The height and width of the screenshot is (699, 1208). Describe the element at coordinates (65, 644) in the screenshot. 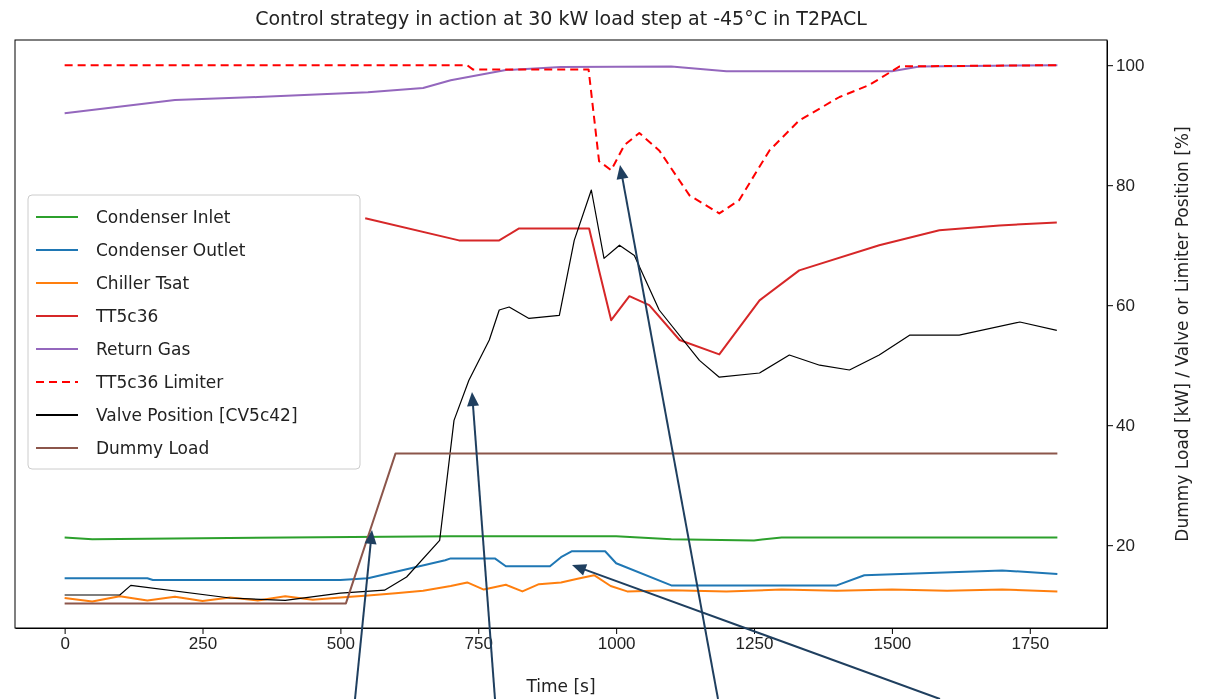

I see `x-tick-label: 0` at that location.